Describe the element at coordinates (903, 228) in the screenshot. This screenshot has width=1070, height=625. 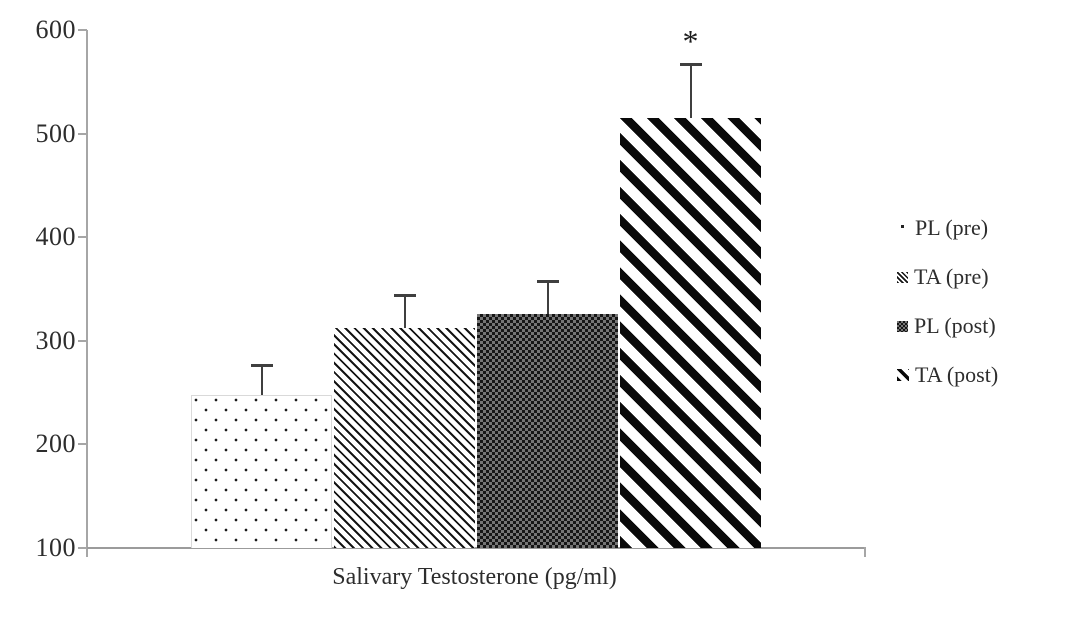
I see `legend-swatch-dots-icon` at that location.